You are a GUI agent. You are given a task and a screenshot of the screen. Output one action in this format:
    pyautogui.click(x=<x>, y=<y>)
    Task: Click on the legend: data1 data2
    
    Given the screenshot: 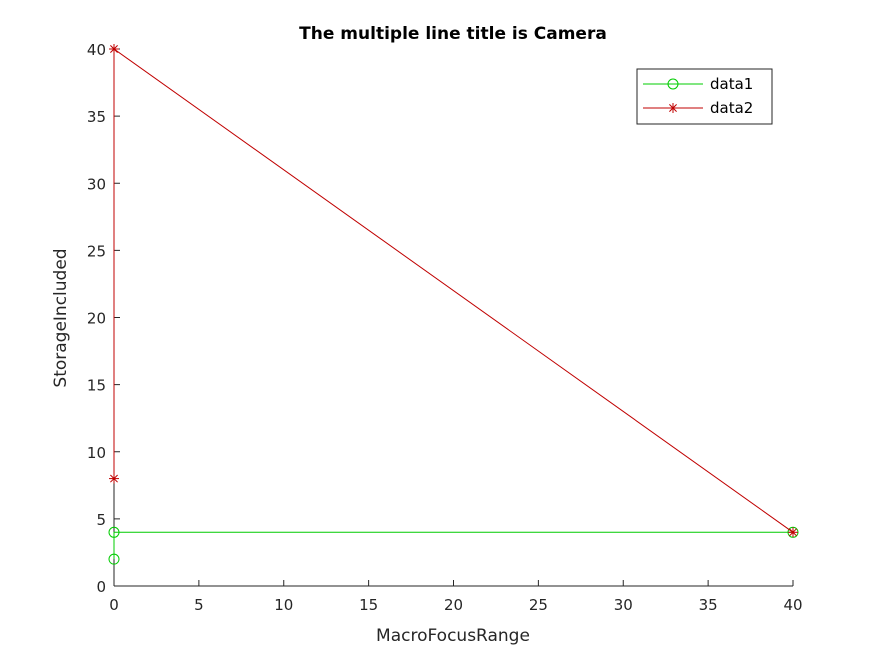 What is the action you would take?
    pyautogui.click(x=704, y=96)
    